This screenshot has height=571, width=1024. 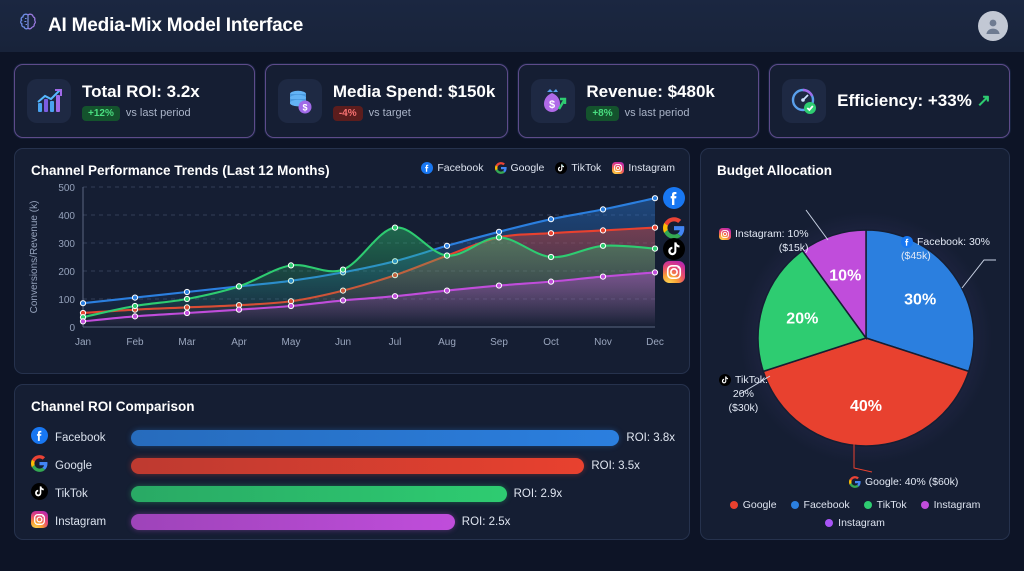 I want to click on kpi-card-revenue: $ Revenue: $480k +8% vs last period, so click(x=639, y=101).